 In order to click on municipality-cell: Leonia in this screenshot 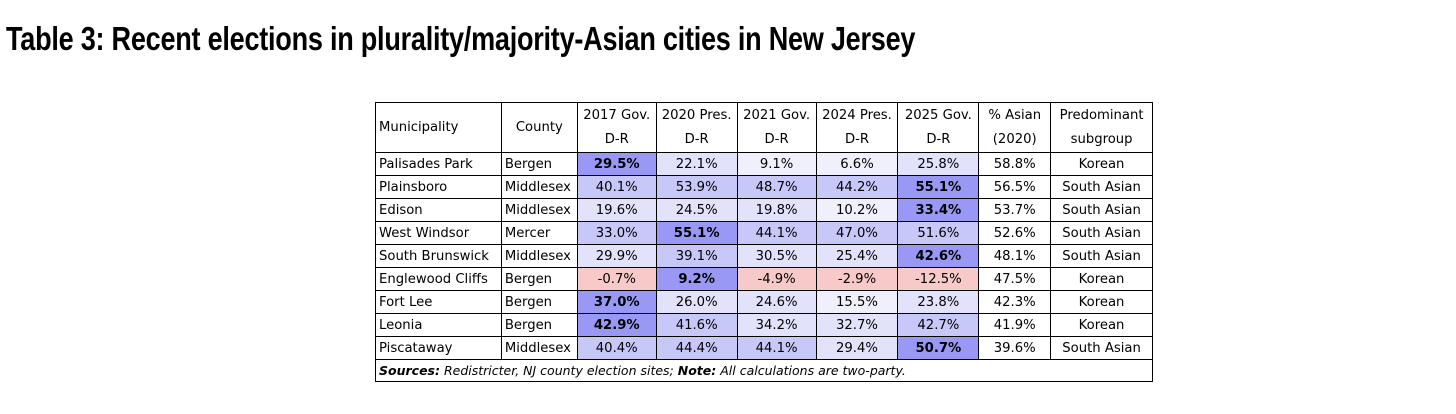, I will do `click(438, 325)`.